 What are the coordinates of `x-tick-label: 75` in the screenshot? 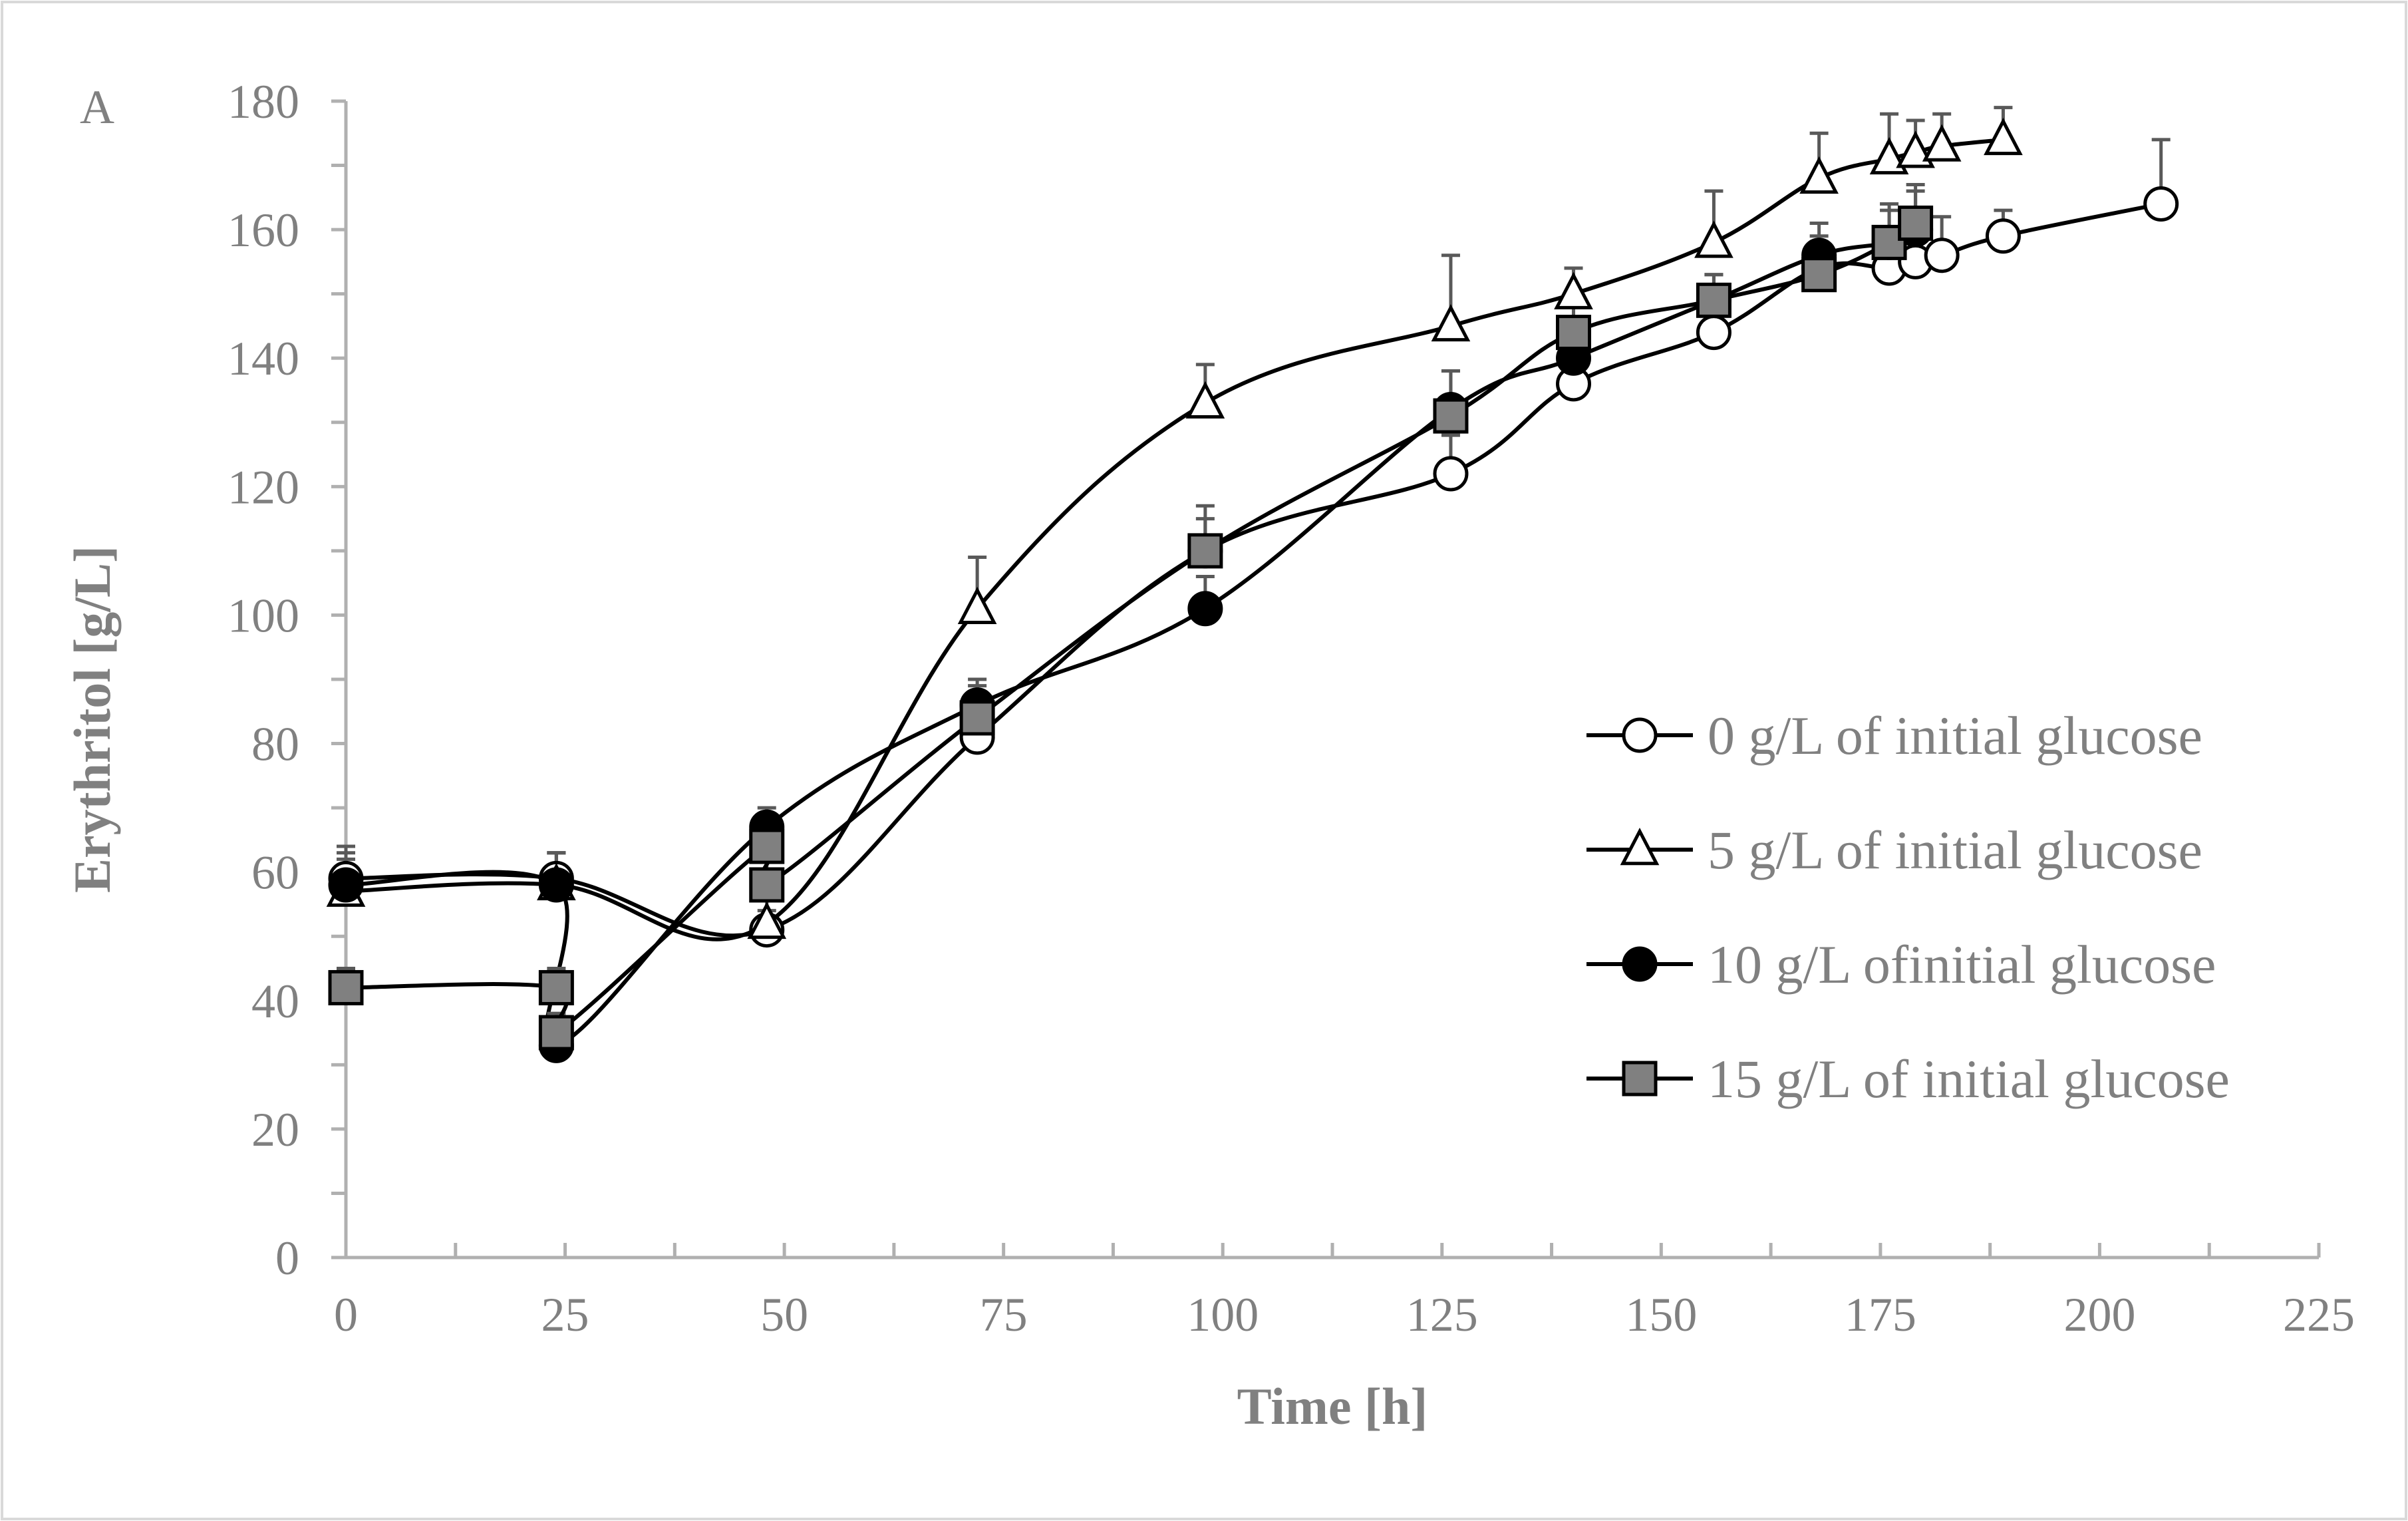 It's located at (1004, 1314).